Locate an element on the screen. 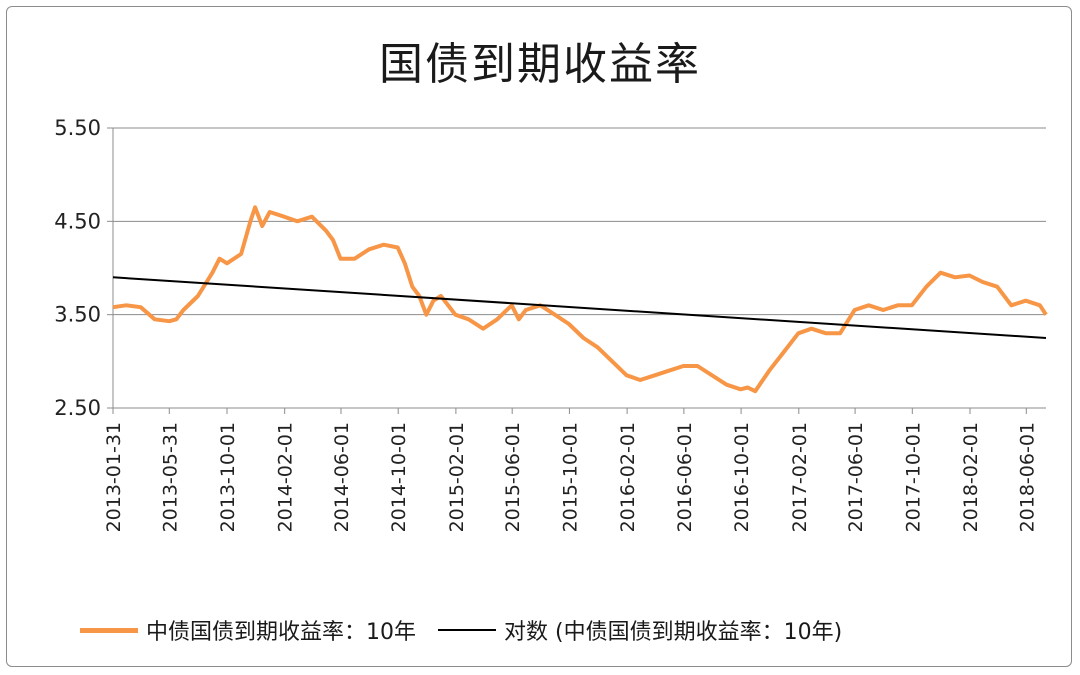  x-tick-label: 2018-02-01 is located at coordinates (971, 477).